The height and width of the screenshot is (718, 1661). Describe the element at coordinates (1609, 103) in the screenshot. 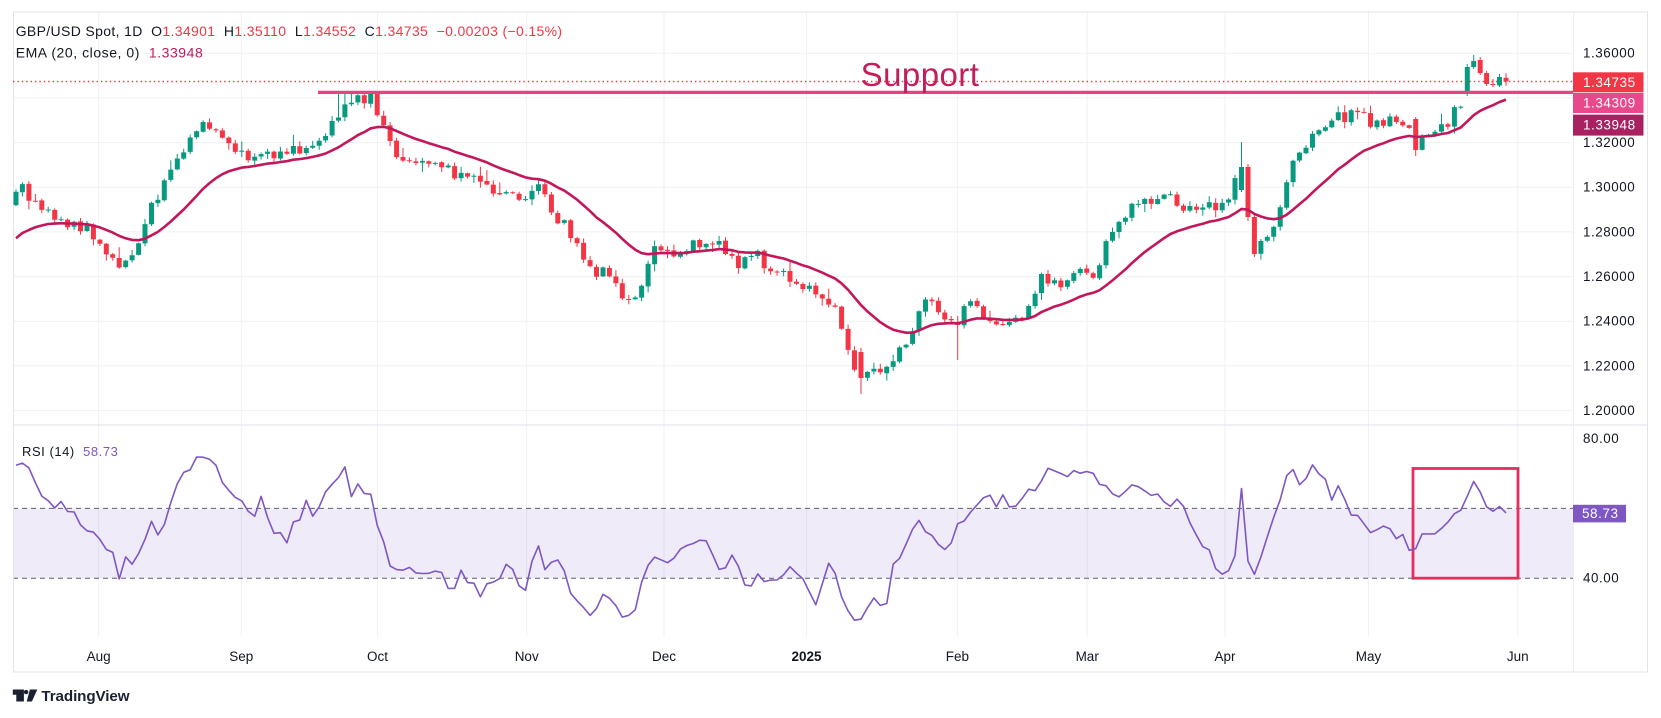

I see `svg-text: 1.34309` at that location.